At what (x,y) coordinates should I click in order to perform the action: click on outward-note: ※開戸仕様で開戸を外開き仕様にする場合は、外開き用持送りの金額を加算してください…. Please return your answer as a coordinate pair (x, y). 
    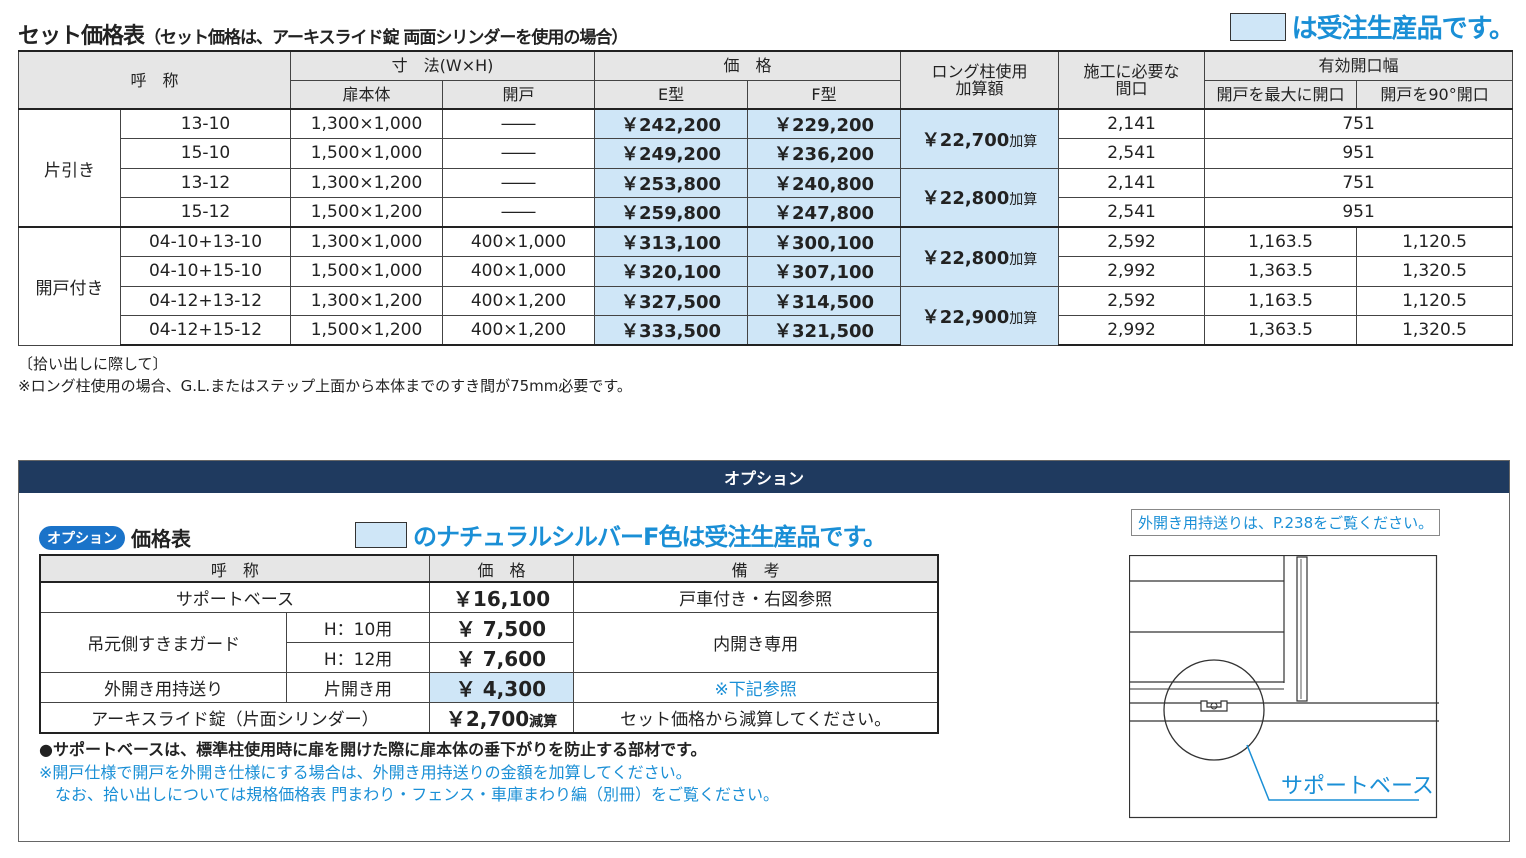
    Looking at the image, I should click on (365, 772).